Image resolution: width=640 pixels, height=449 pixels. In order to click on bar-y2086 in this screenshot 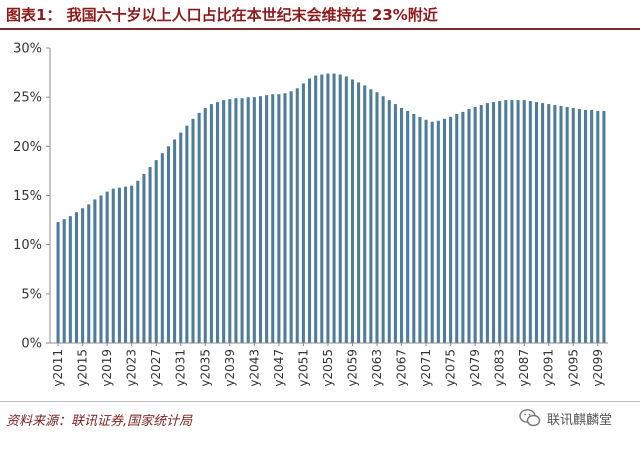, I will do `click(518, 222)`.